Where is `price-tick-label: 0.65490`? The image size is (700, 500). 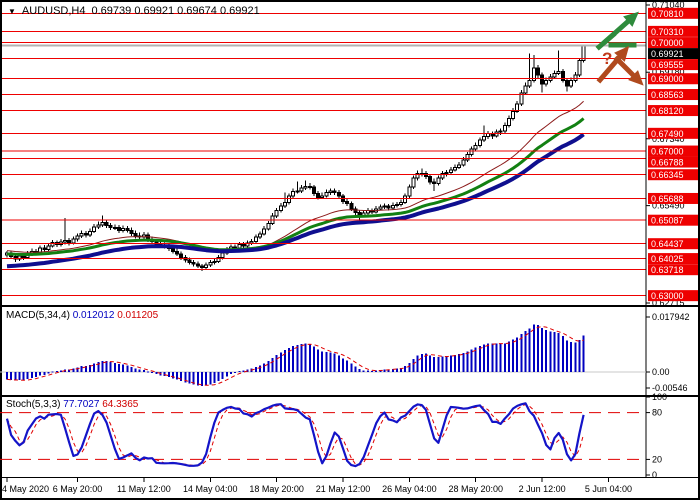 price-tick-label: 0.65490 is located at coordinates (668, 206).